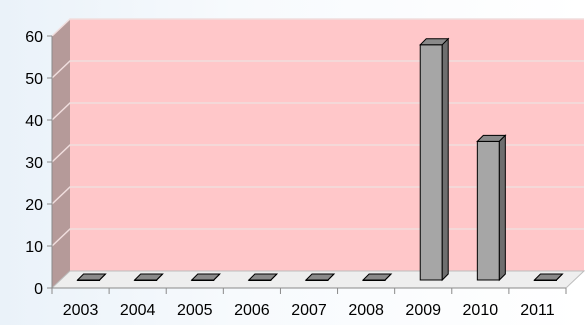 Image resolution: width=585 pixels, height=325 pixels. What do you see at coordinates (34, 121) in the screenshot?
I see `y-tick-label: 40` at bounding box center [34, 121].